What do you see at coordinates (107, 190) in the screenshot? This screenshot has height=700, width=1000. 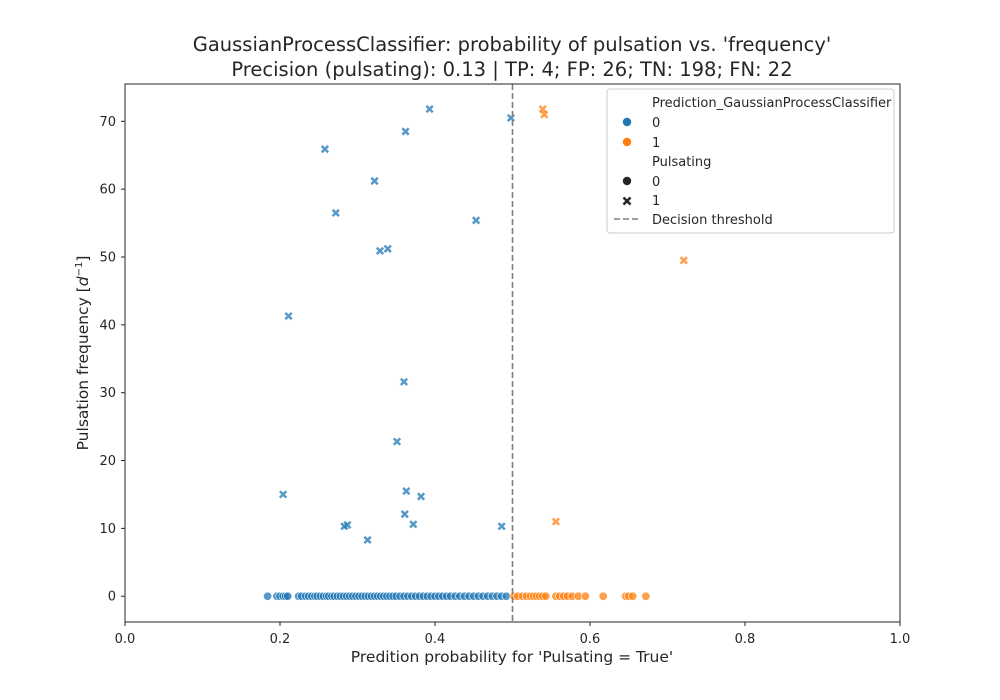 I see `y-tick-label: 60` at bounding box center [107, 190].